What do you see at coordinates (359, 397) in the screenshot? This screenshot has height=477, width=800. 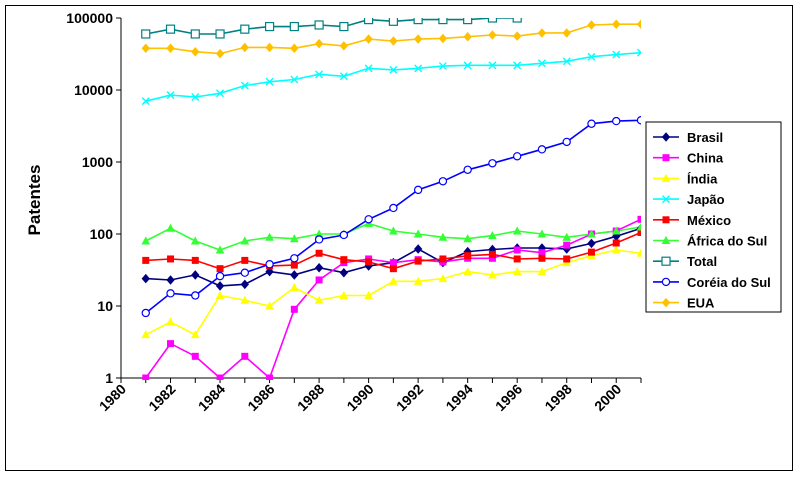 I see `x-tick-label: 1990` at bounding box center [359, 397].